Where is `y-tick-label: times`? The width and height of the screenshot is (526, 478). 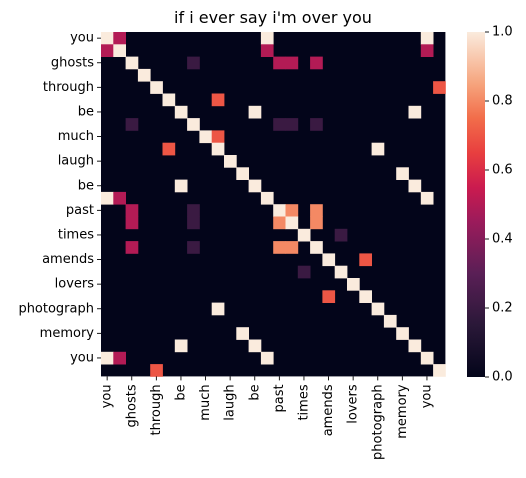
y-tick-label: times is located at coordinates (76, 234).